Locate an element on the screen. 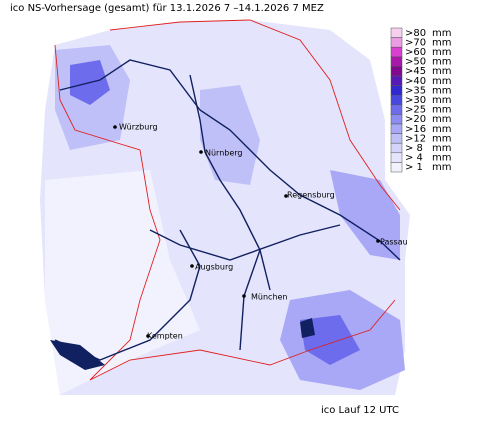 This screenshot has width=480, height=432. legend-label: >60 is located at coordinates (415, 52).